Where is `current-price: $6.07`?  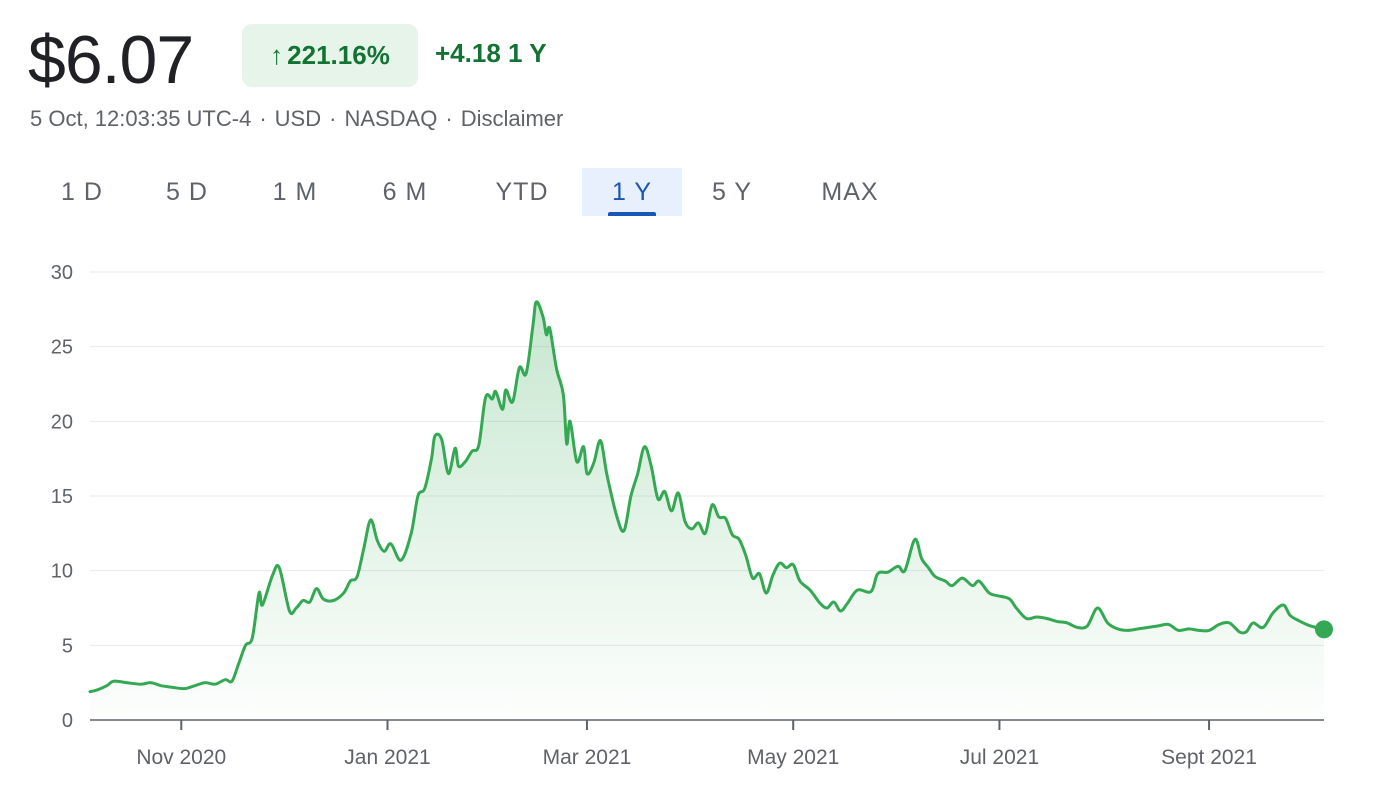 current-price: $6.07 is located at coordinates (111, 60).